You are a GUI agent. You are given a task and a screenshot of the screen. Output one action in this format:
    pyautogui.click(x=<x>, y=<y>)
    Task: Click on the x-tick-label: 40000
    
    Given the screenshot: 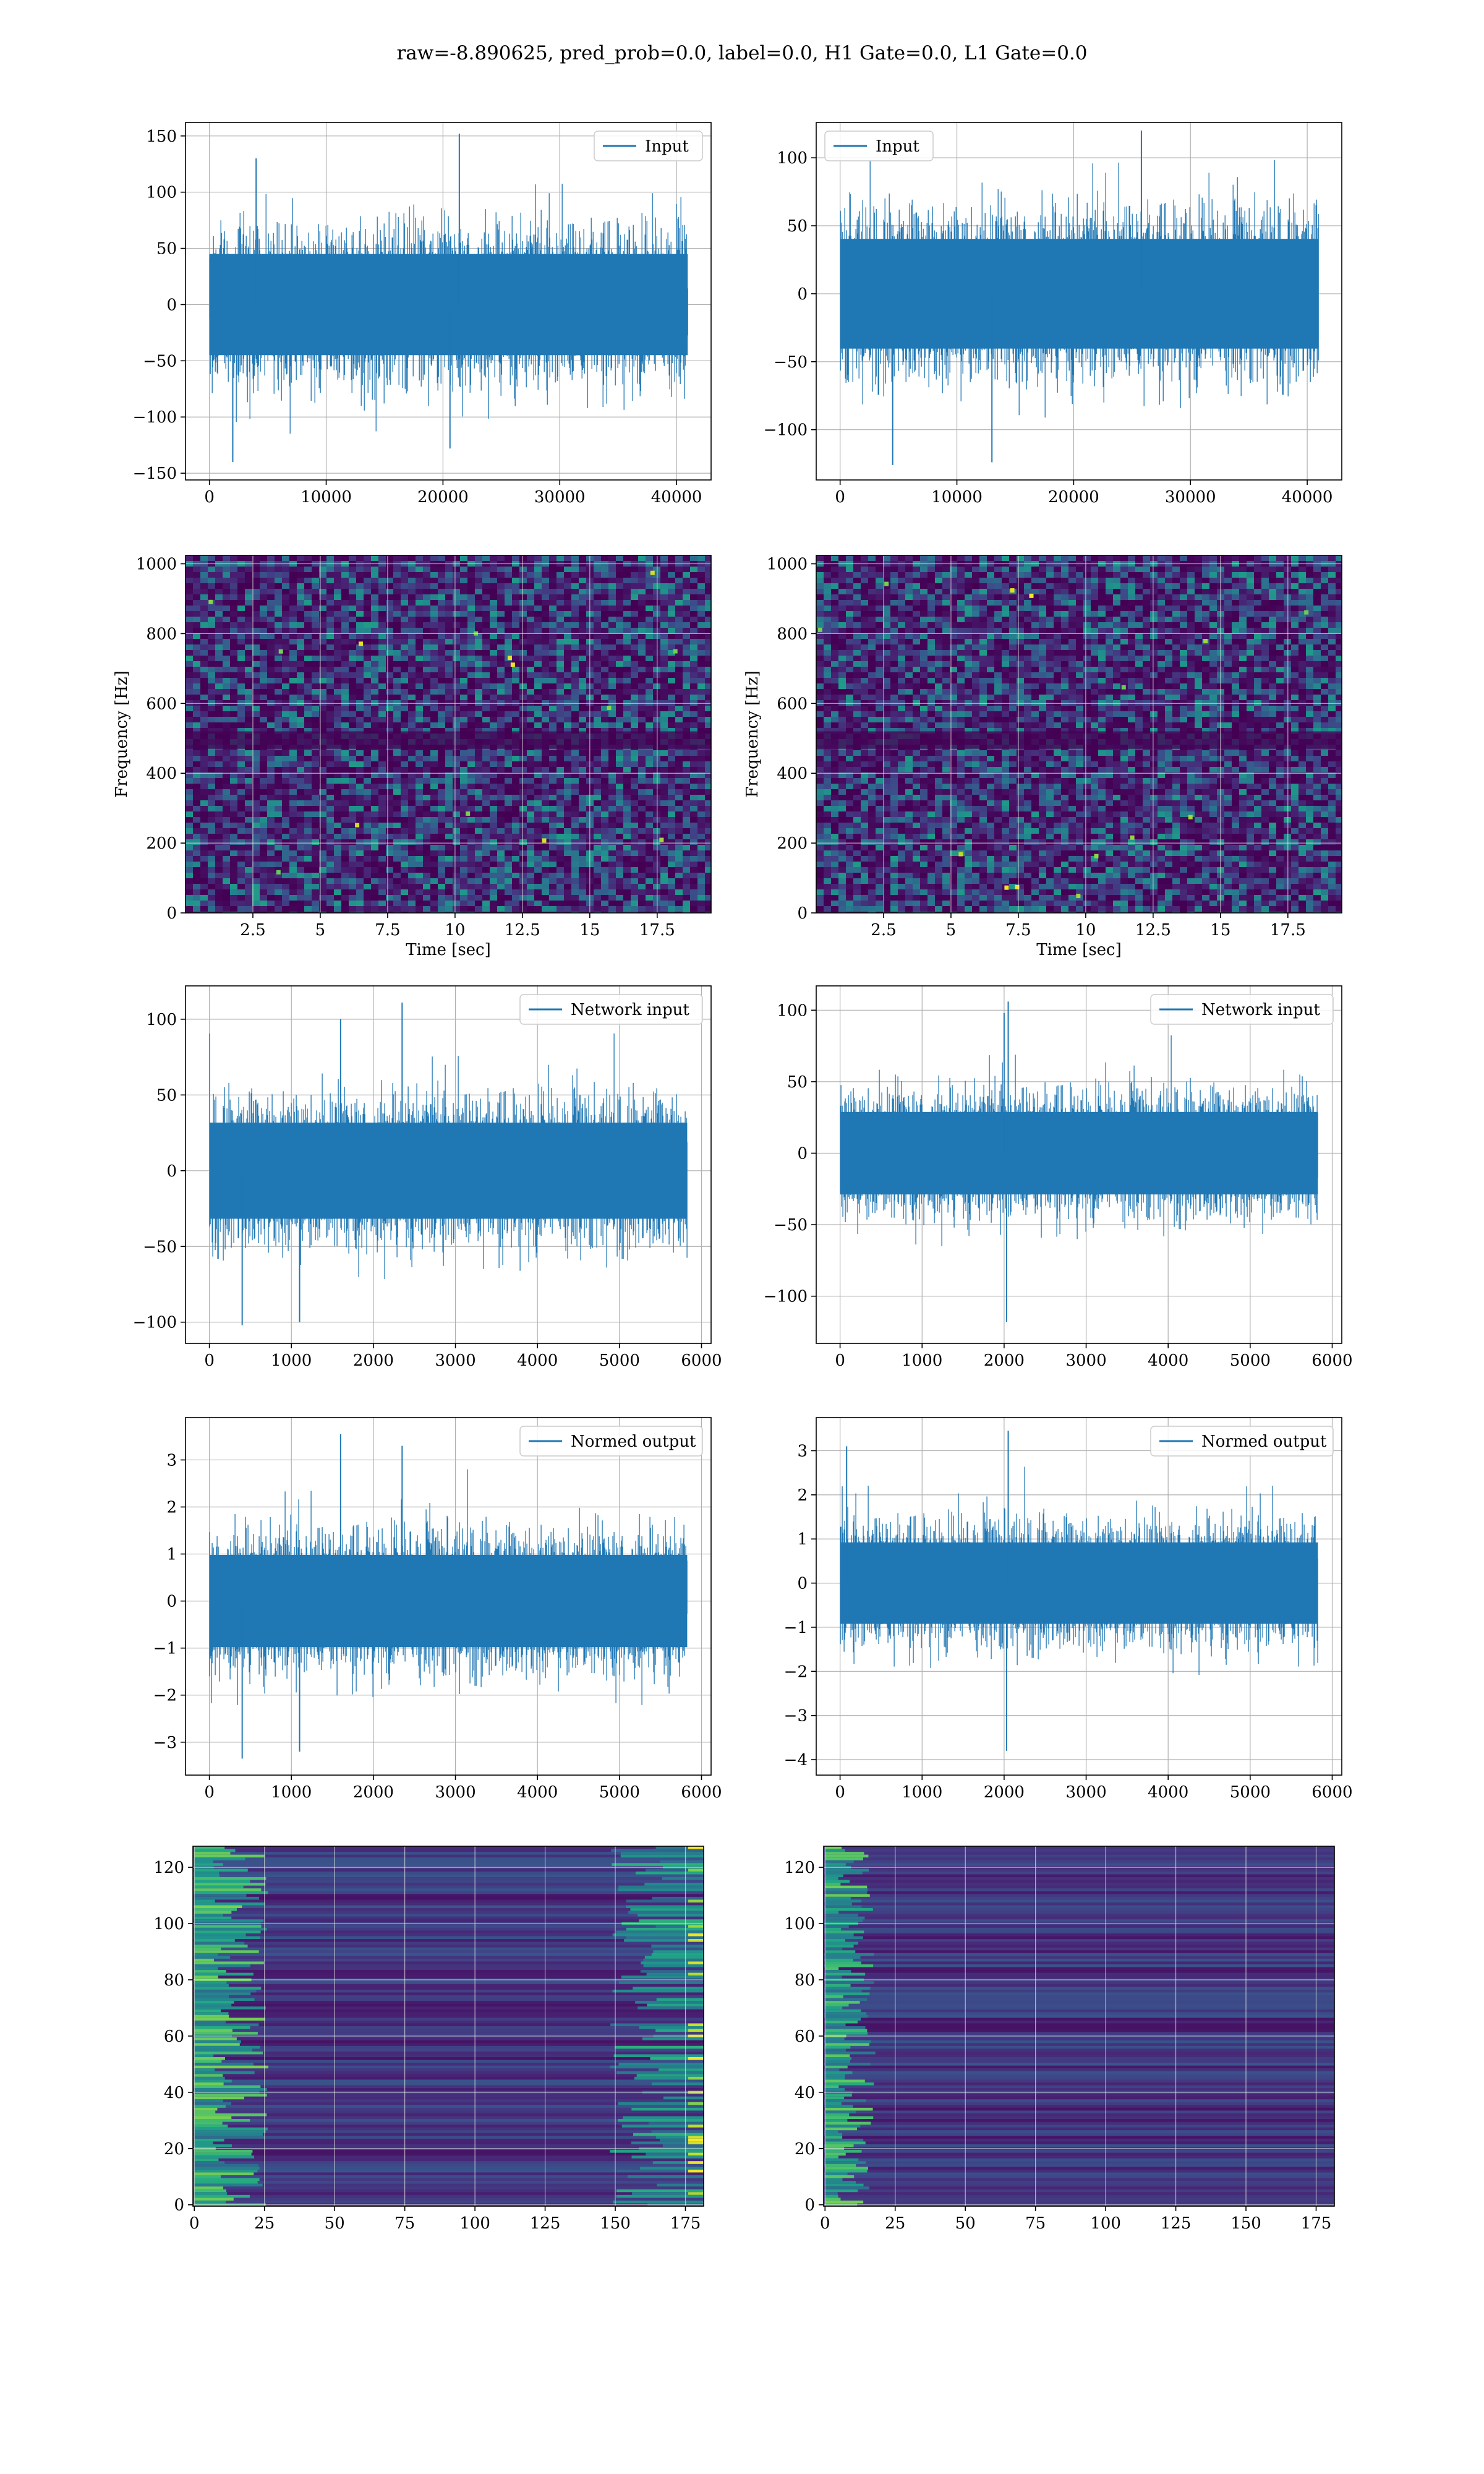 What is the action you would take?
    pyautogui.click(x=676, y=497)
    